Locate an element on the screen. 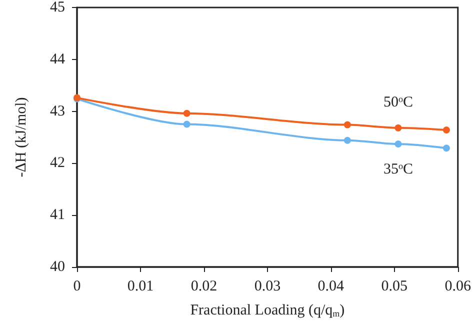  x-tick-label: 0.02 is located at coordinates (204, 286).